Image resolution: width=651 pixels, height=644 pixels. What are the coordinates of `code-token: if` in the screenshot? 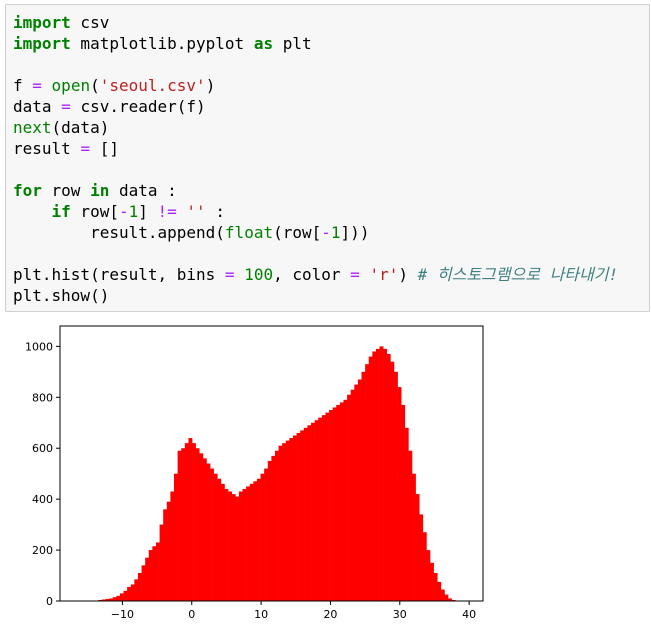 It's located at (61, 211).